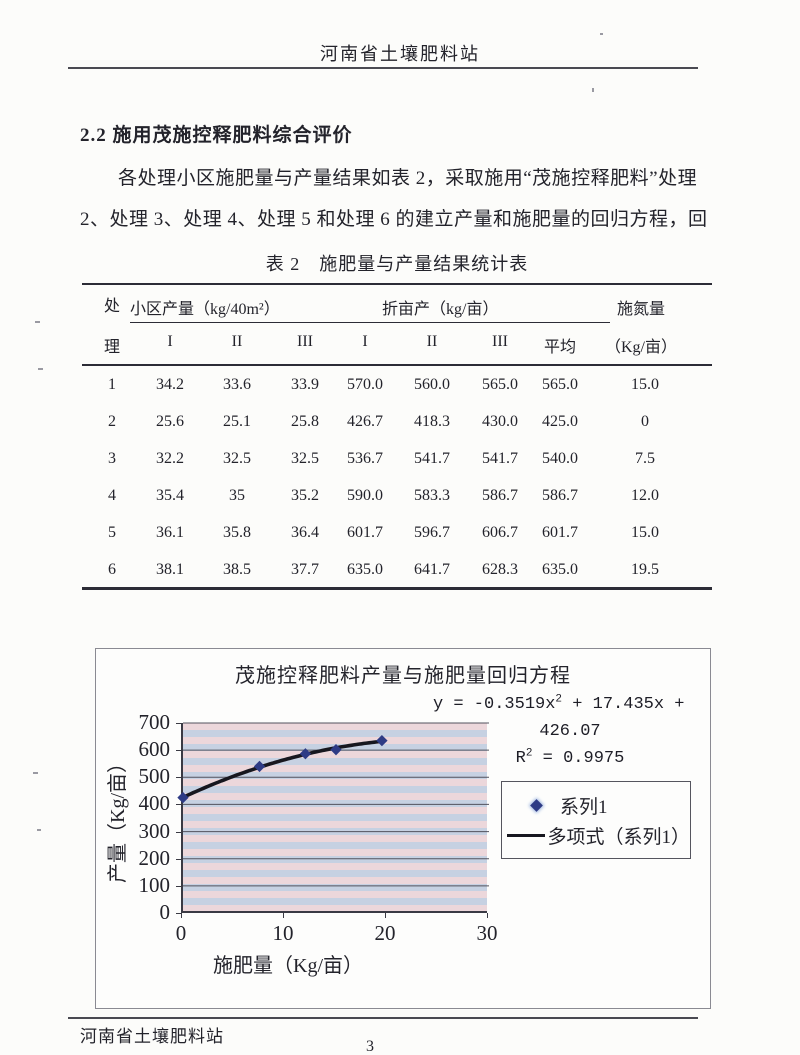 The width and height of the screenshot is (800, 1055). I want to click on header-rule, so click(383, 68).